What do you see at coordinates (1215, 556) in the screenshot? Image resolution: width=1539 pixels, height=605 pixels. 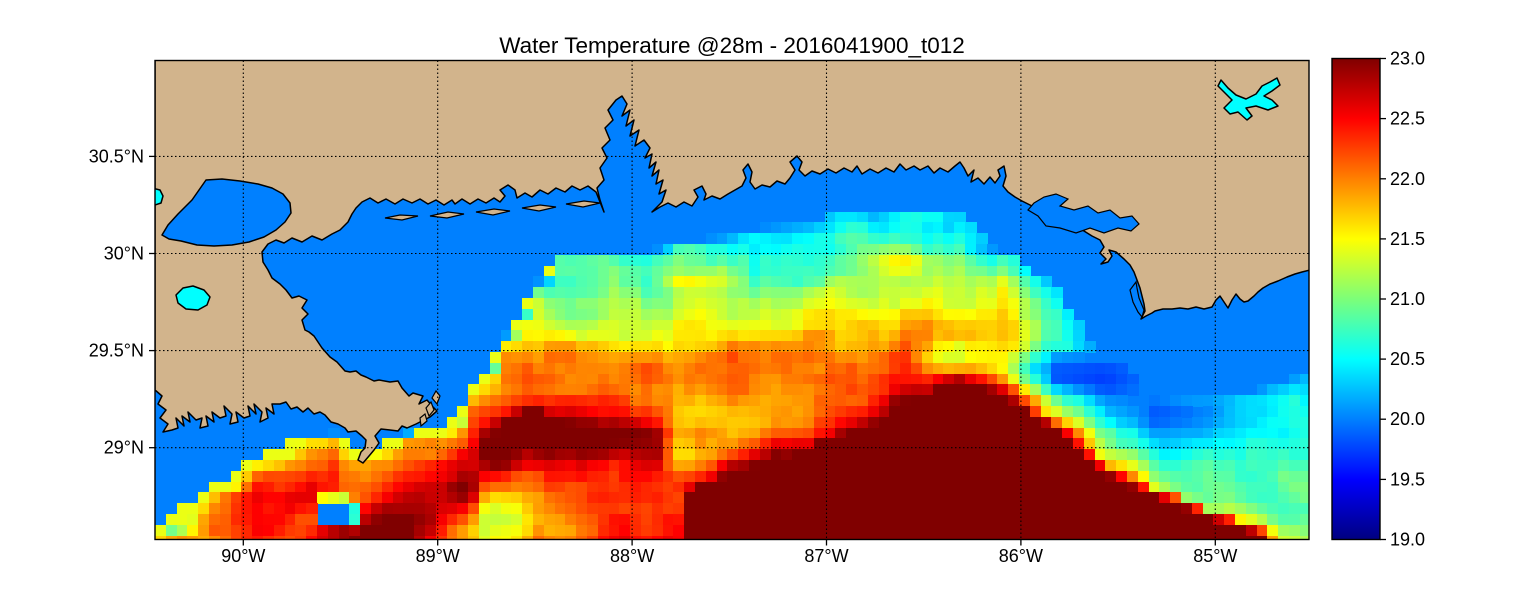 I see `svg-text: 85°W` at bounding box center [1215, 556].